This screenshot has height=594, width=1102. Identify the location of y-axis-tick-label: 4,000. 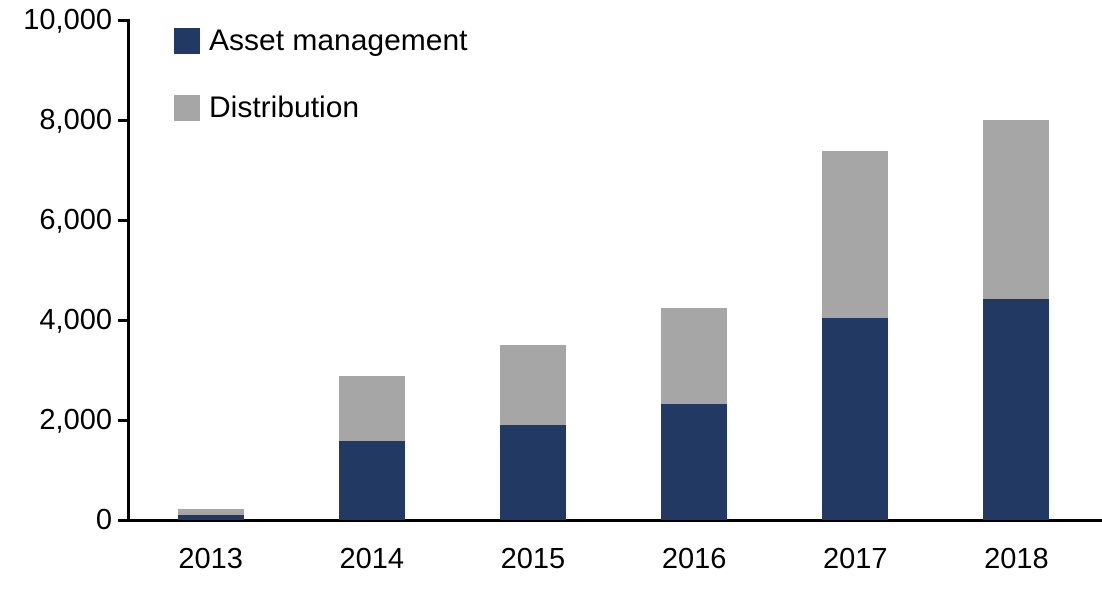
(75, 319).